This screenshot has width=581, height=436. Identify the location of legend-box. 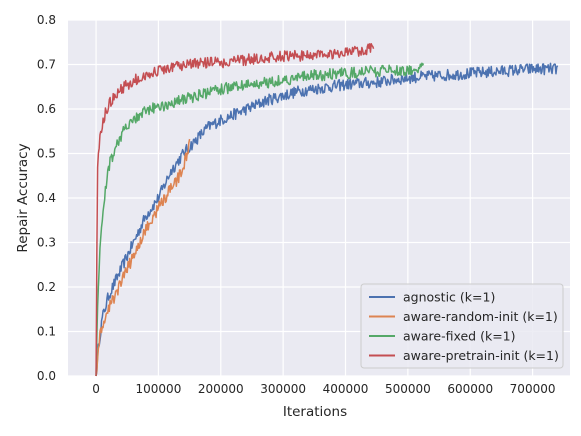
(462, 326).